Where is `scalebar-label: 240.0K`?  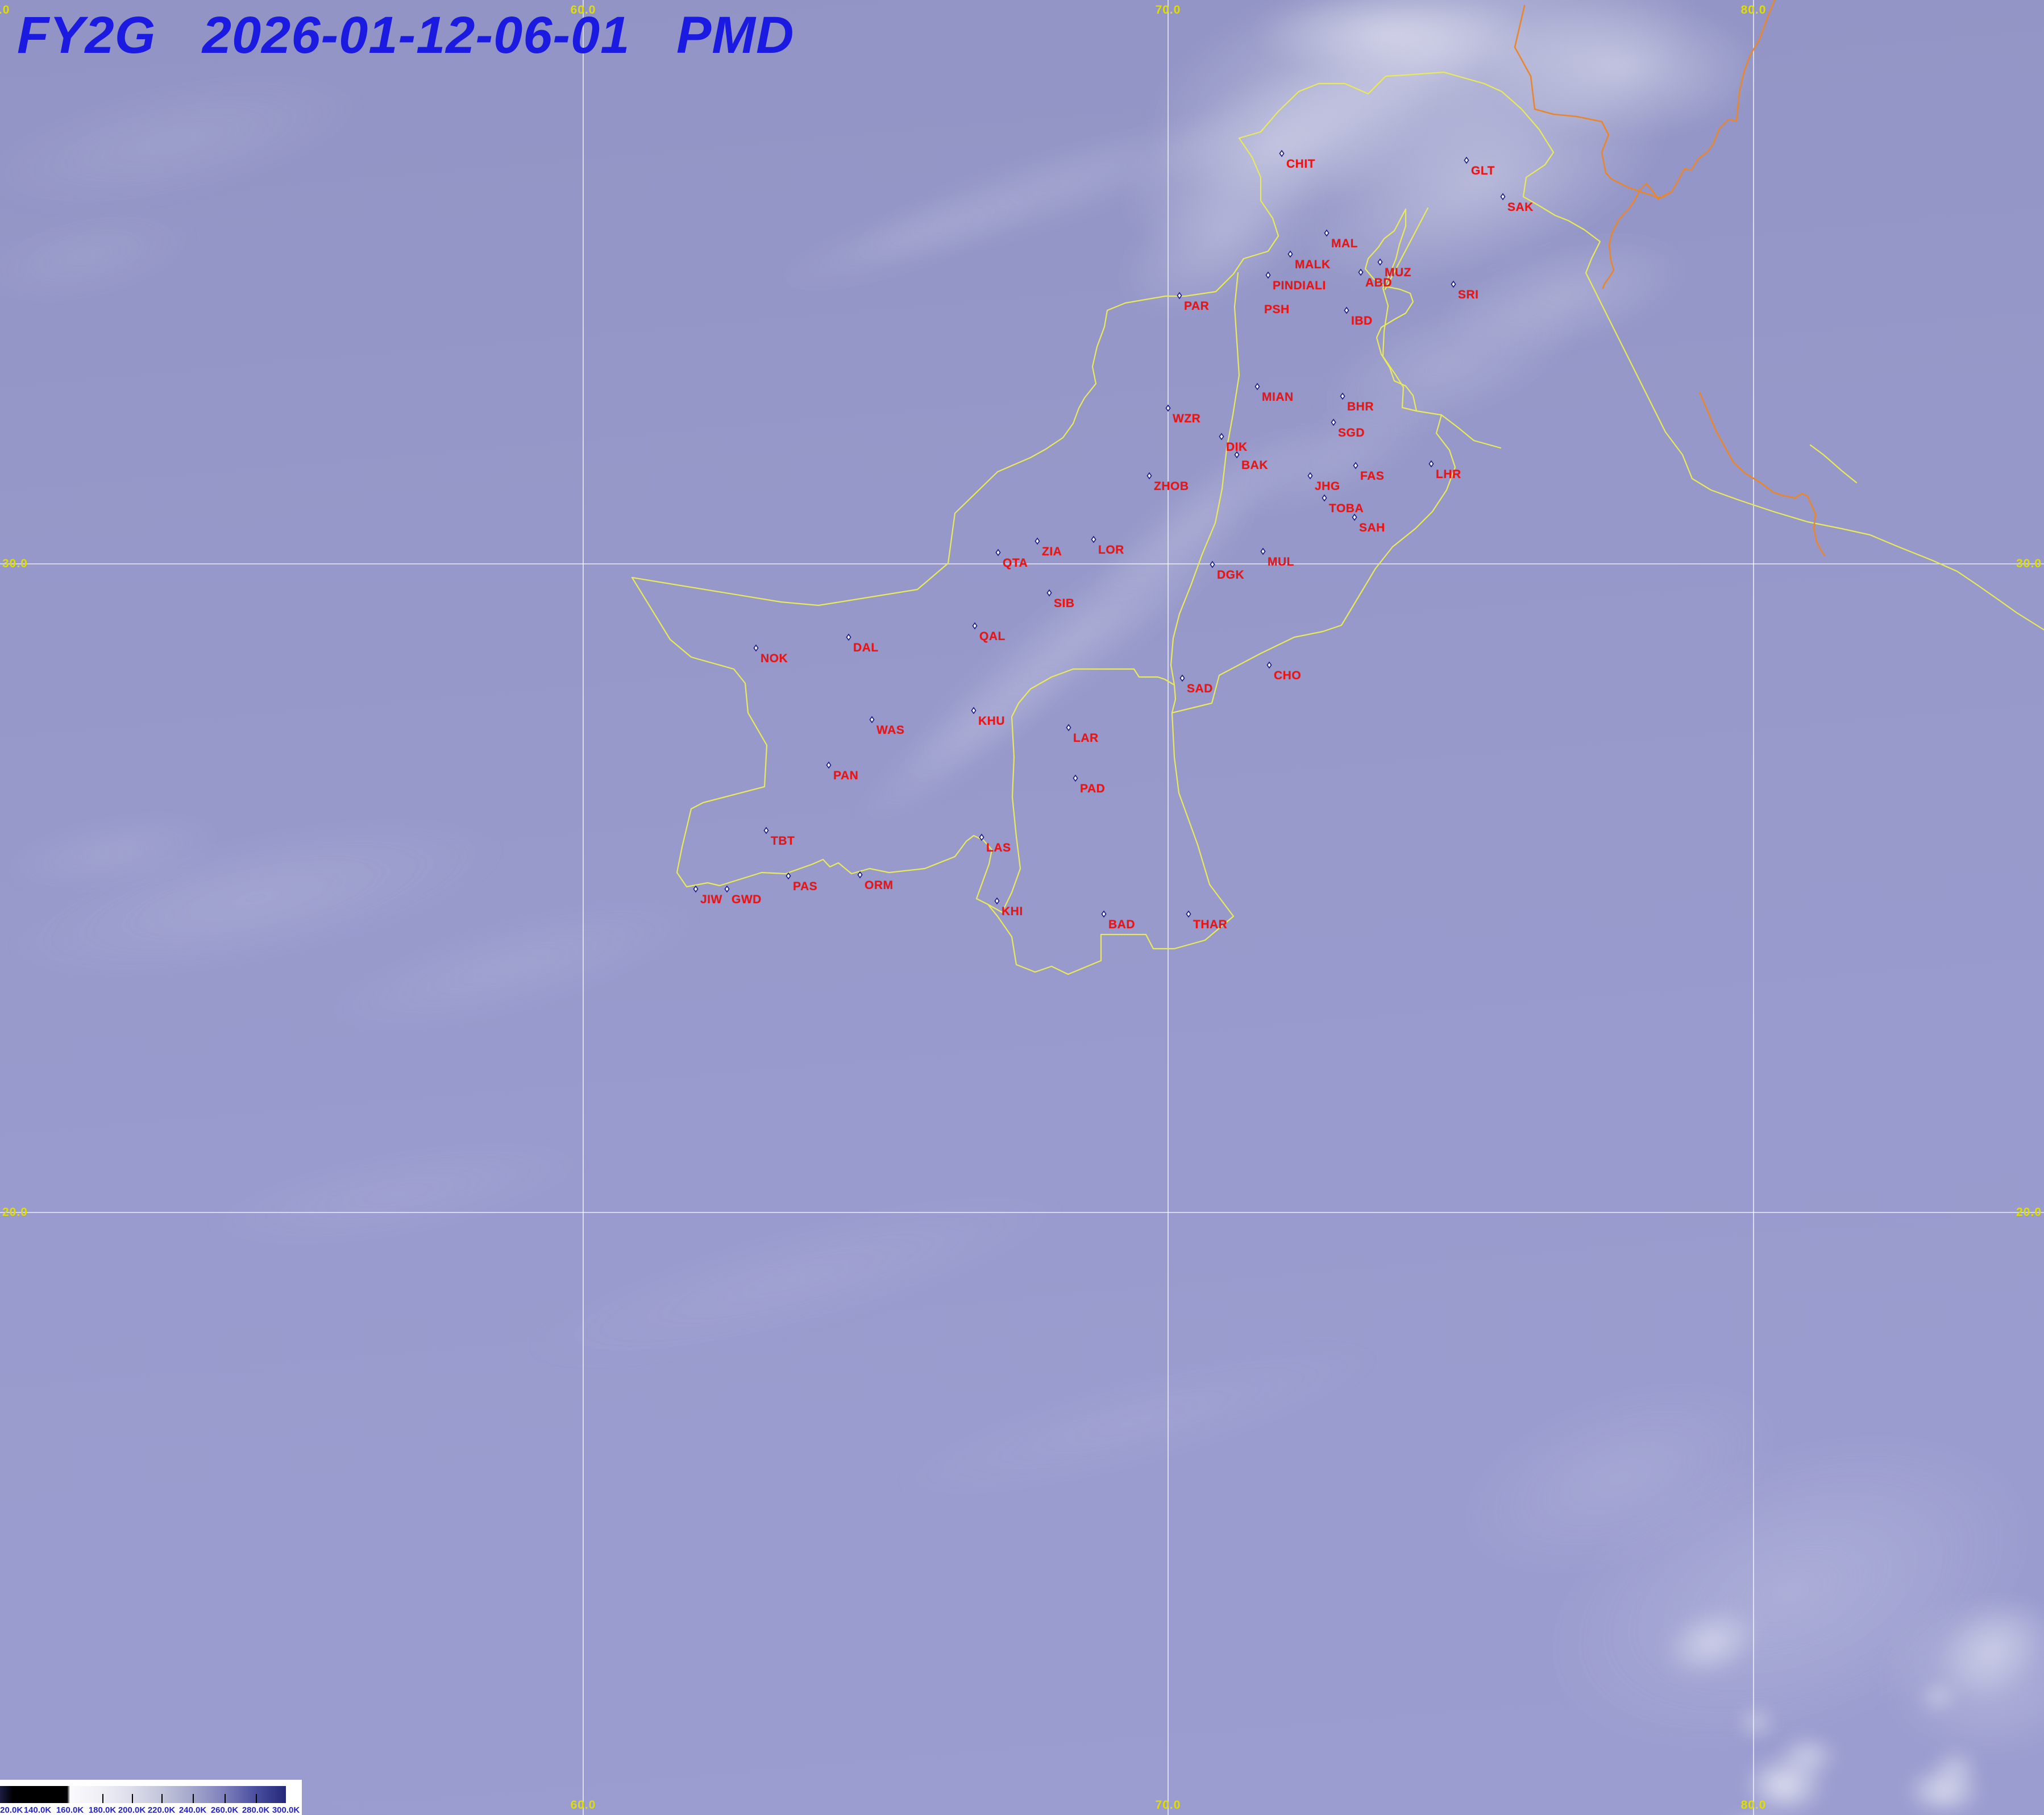 scalebar-label: 240.0K is located at coordinates (192, 1810).